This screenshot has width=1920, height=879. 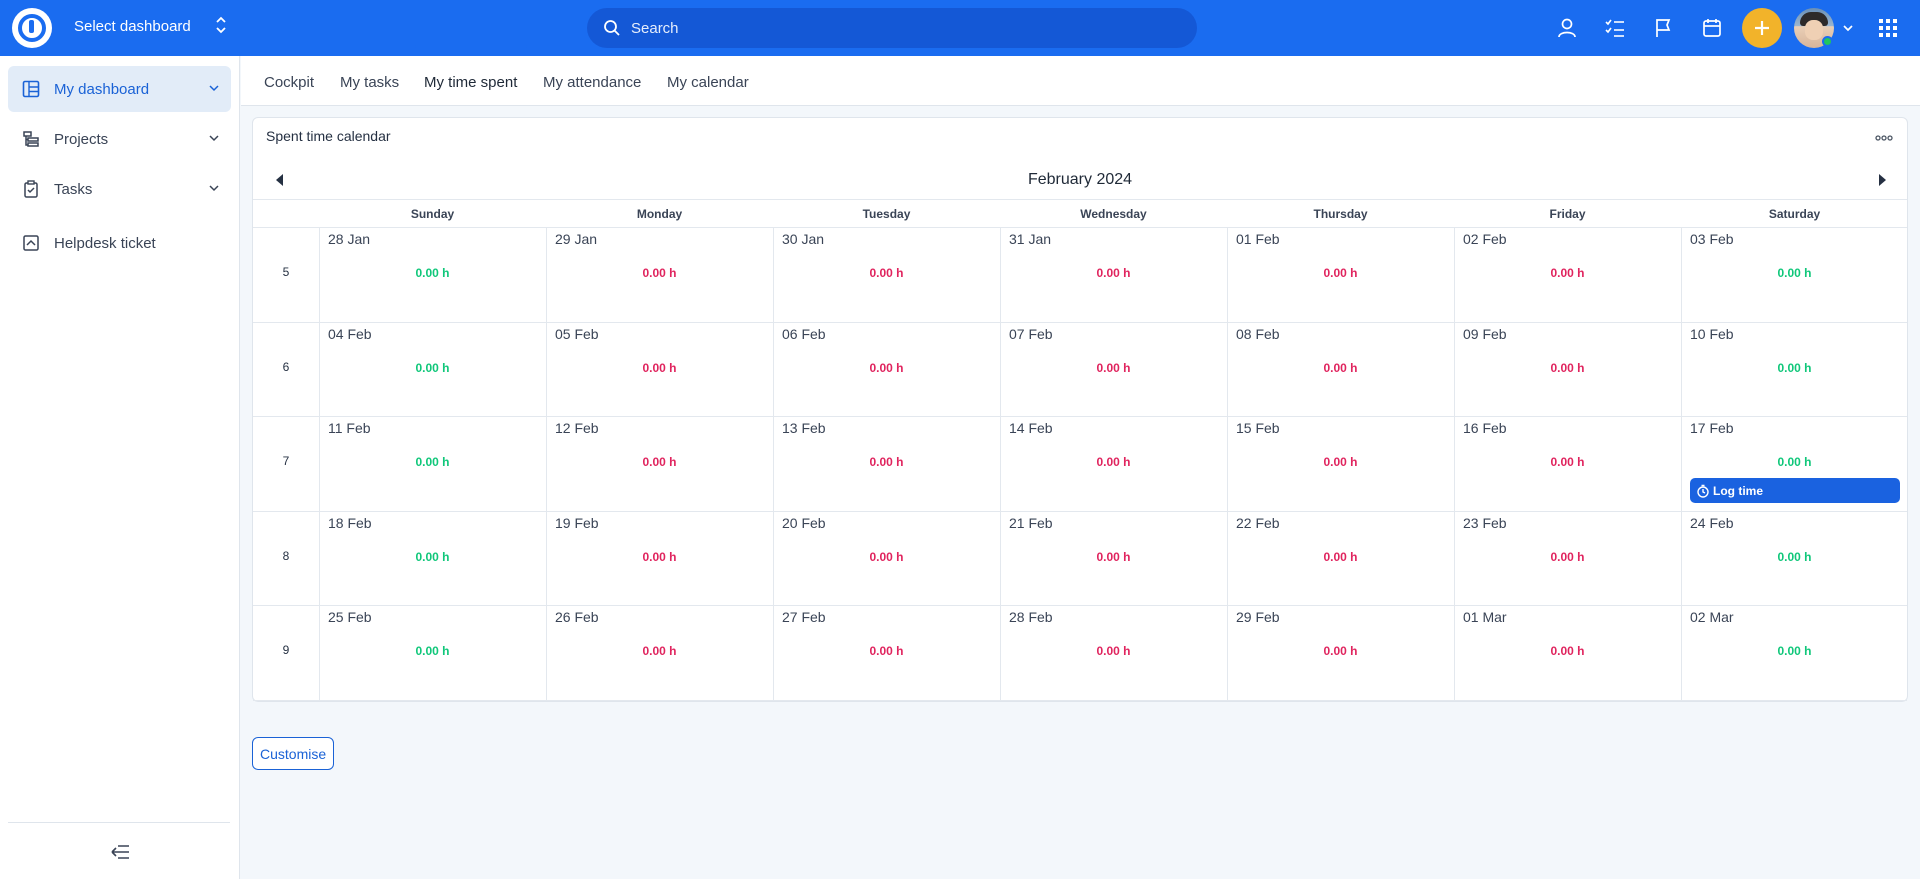 I want to click on apps-grid-icon, so click(x=1888, y=28).